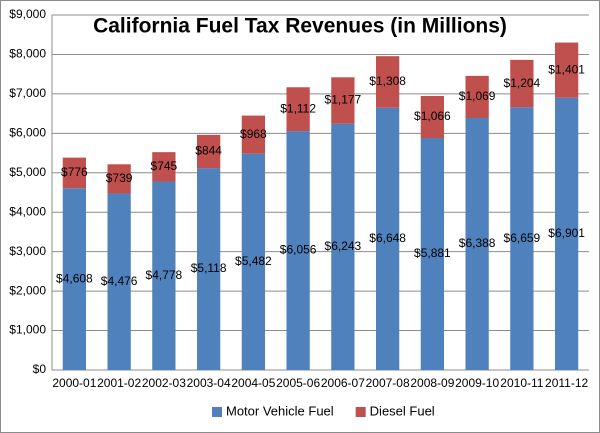 This screenshot has width=600, height=433. I want to click on y-tick-label: $4,000, so click(27, 211).